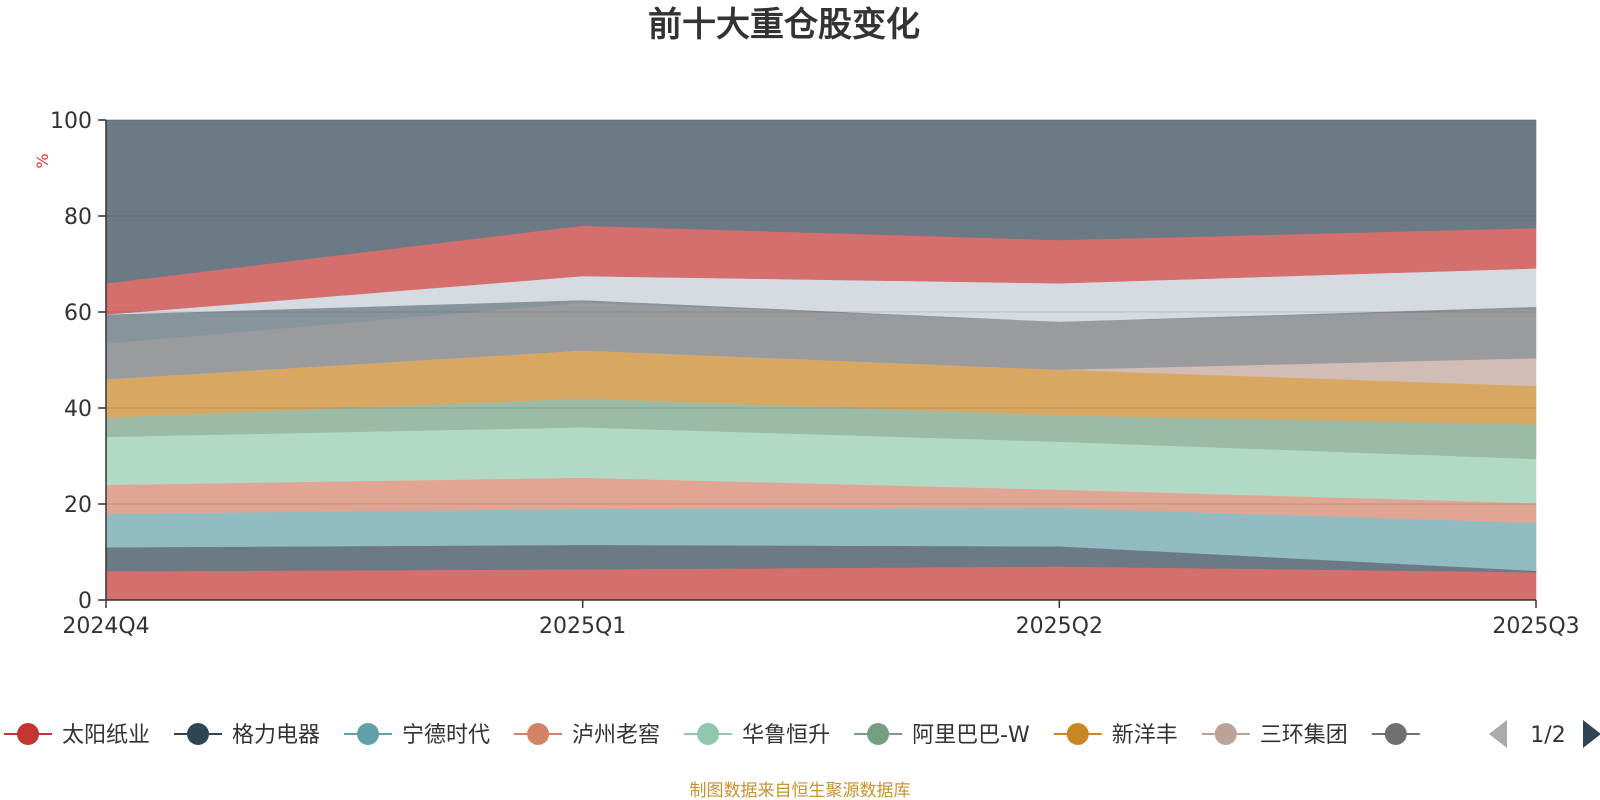 Image resolution: width=1600 pixels, height=800 pixels. I want to click on legend-item-8: 三环集团, so click(1274, 735).